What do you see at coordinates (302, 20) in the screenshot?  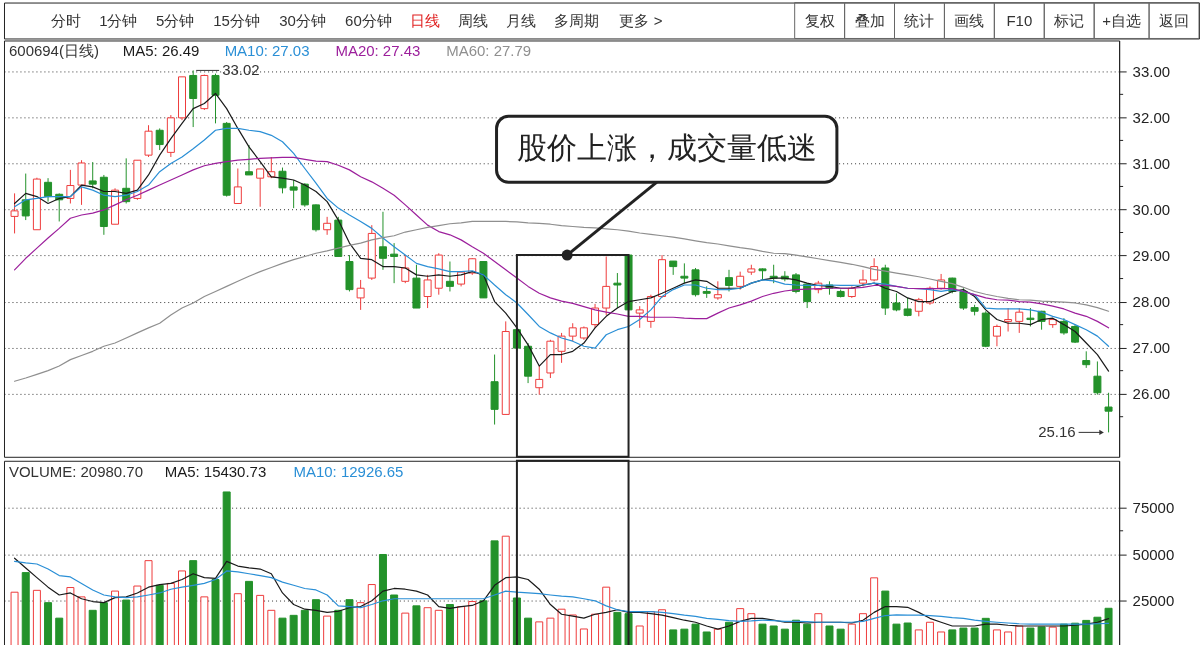 I see `text: 30分钟` at bounding box center [302, 20].